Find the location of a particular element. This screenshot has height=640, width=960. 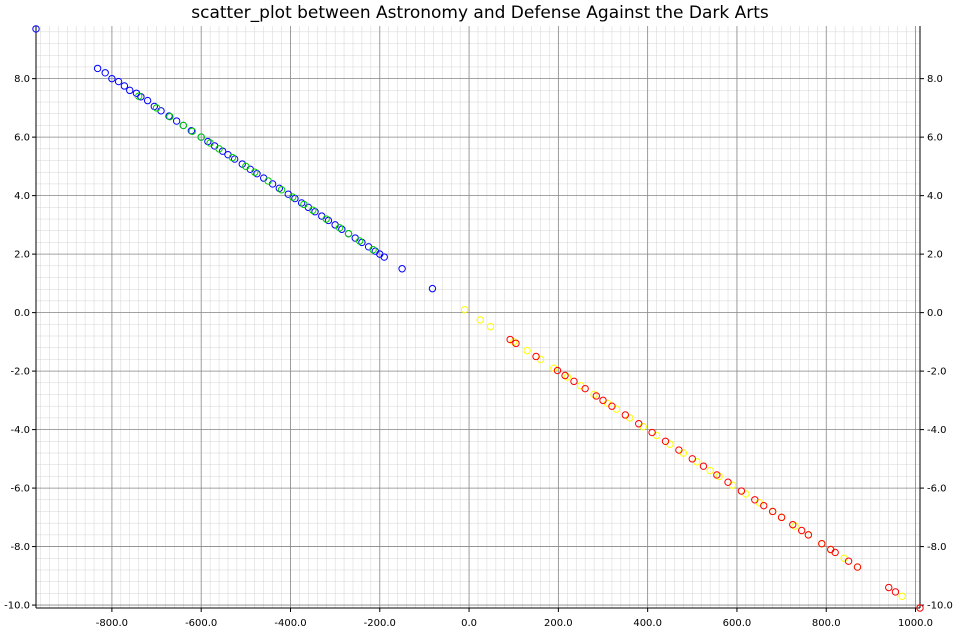

y-tick-label-right: -4.0 is located at coordinates (937, 430).